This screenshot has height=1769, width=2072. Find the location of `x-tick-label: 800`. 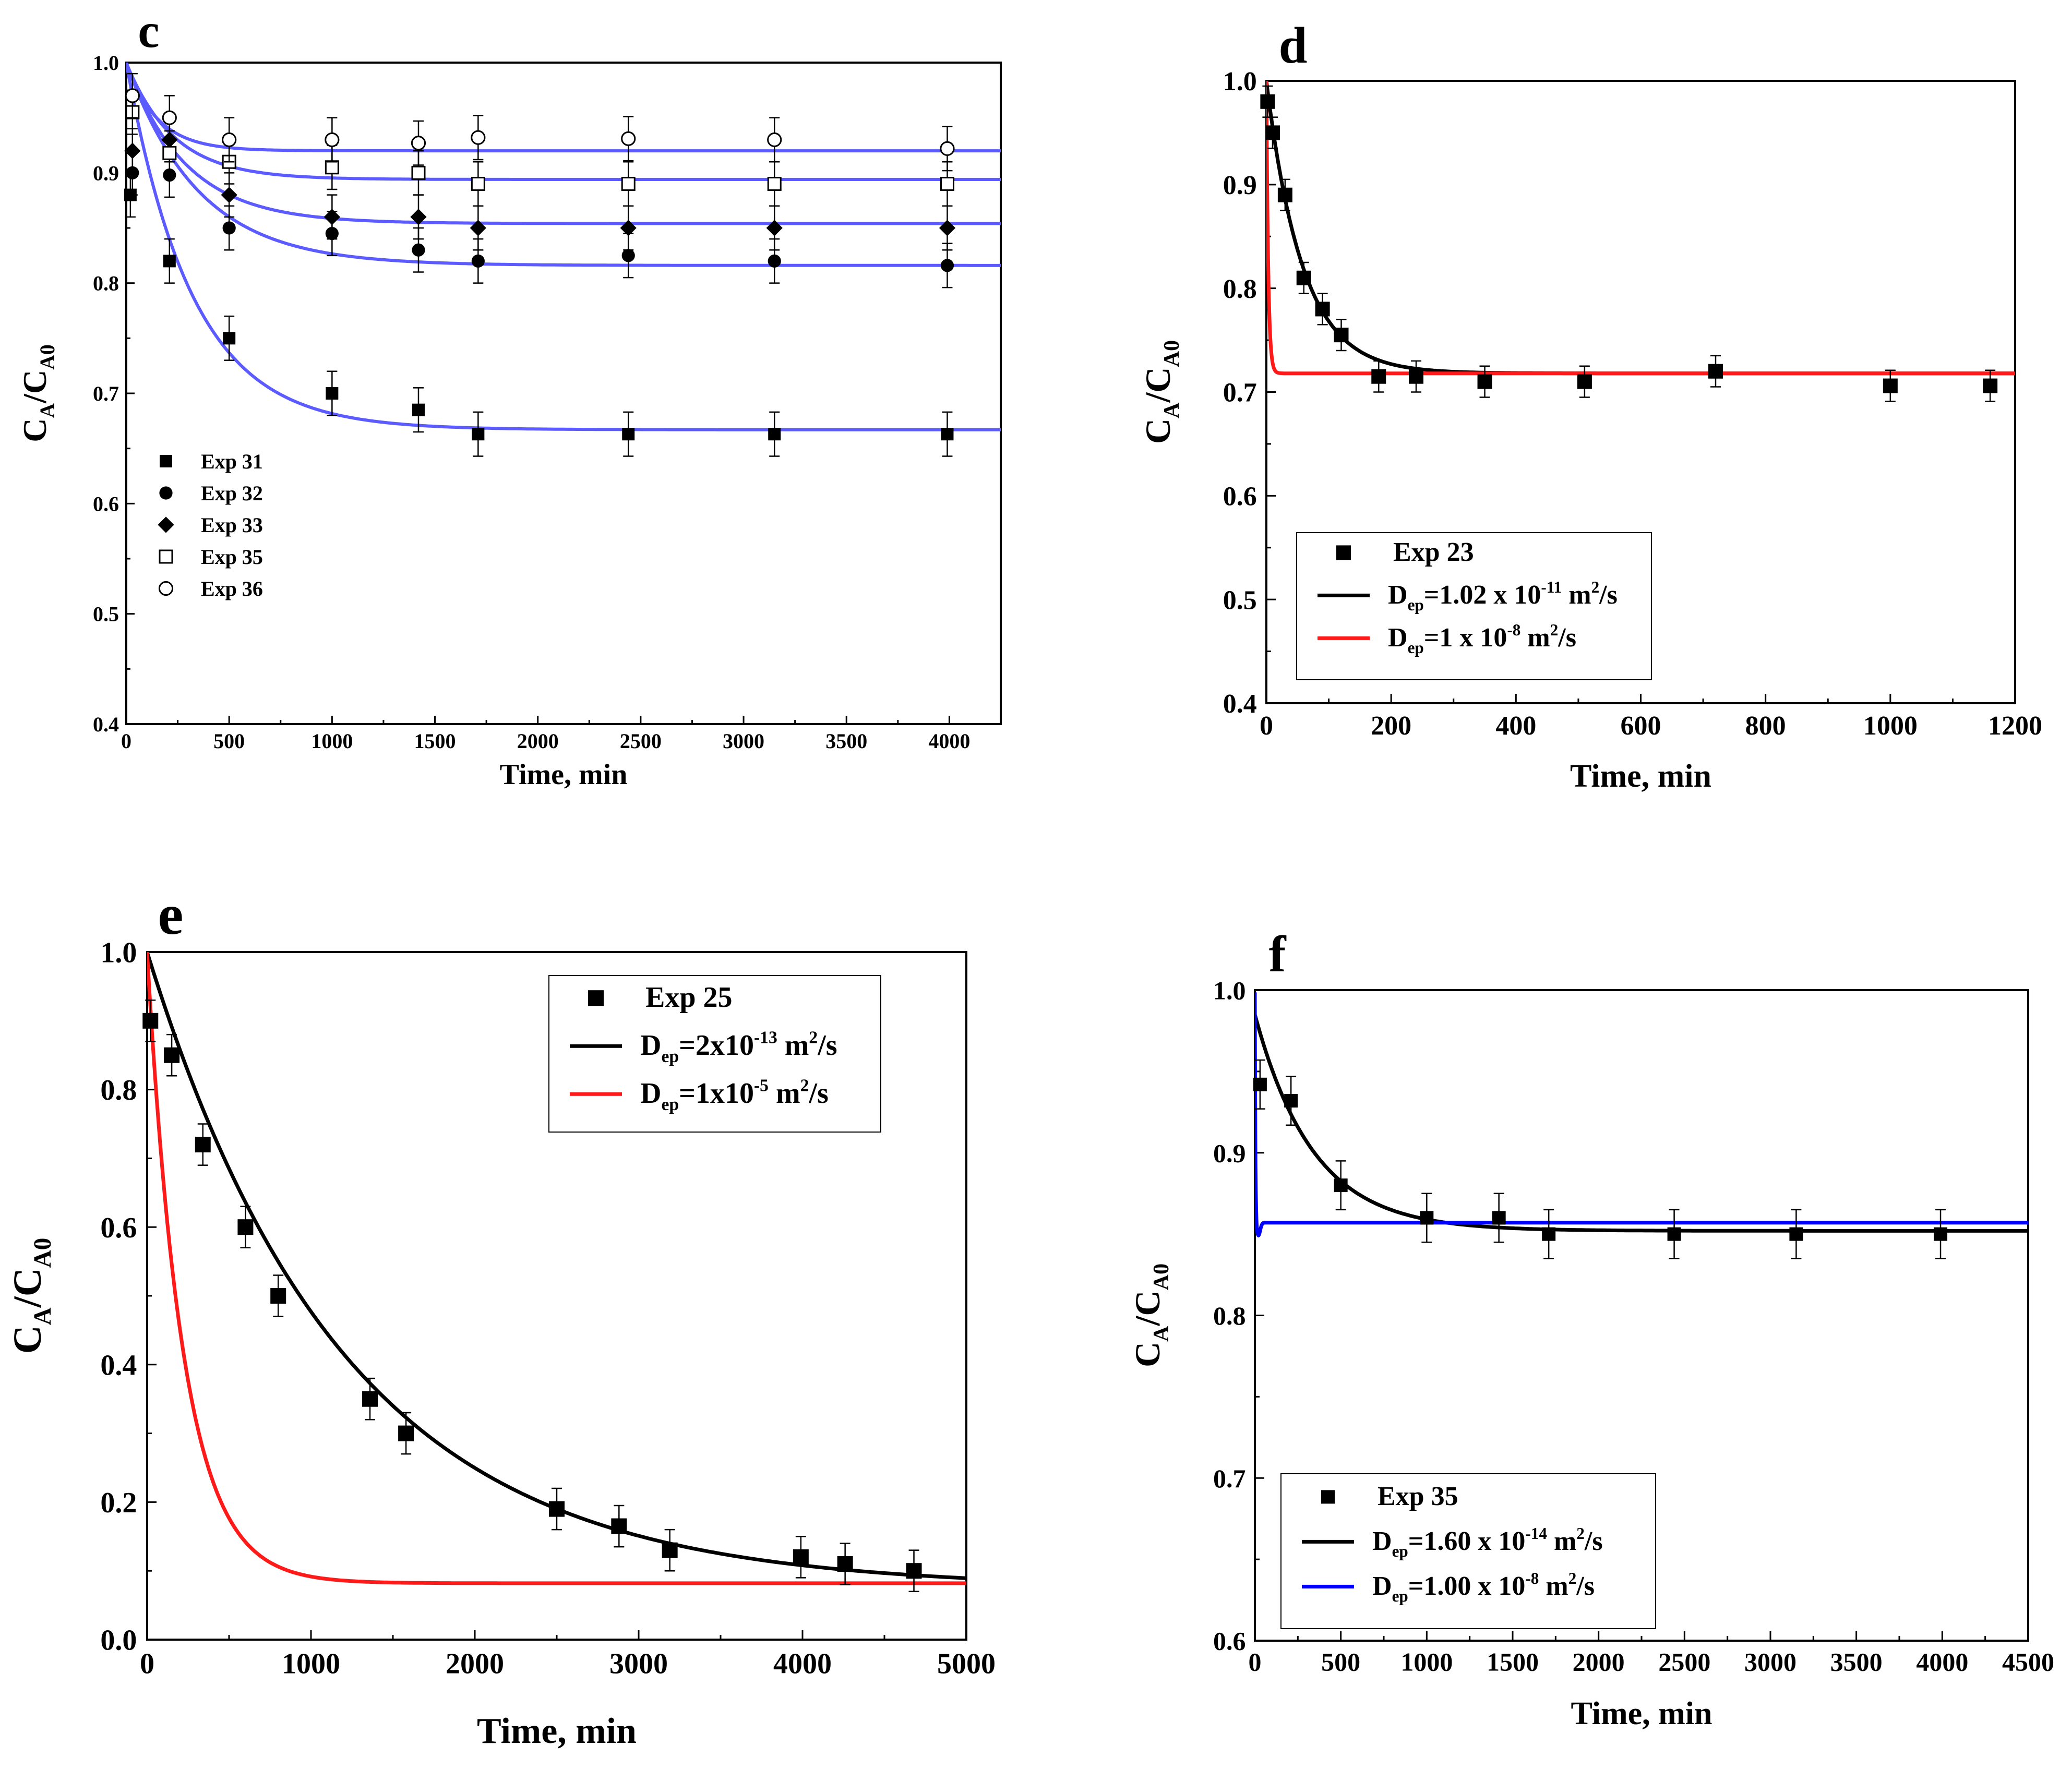

x-tick-label: 800 is located at coordinates (1765, 726).